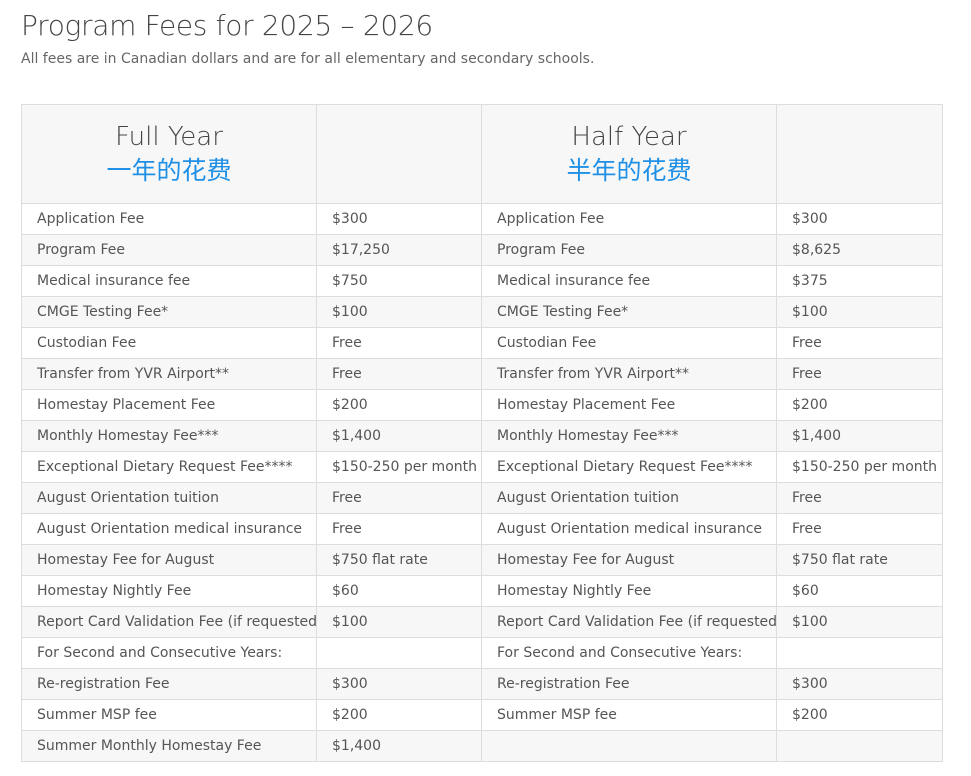 The image size is (971, 776). What do you see at coordinates (629, 591) in the screenshot?
I see `half-year-fee-name: Homestay Nightly Fee` at bounding box center [629, 591].